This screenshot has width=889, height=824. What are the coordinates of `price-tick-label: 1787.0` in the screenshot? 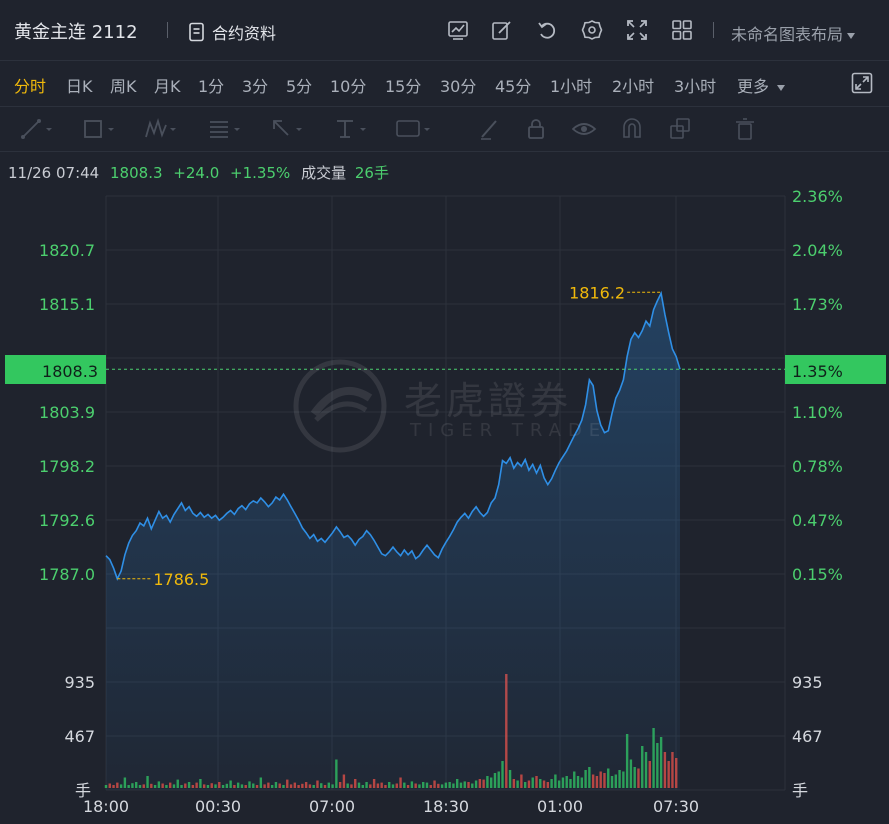 It's located at (67, 574).